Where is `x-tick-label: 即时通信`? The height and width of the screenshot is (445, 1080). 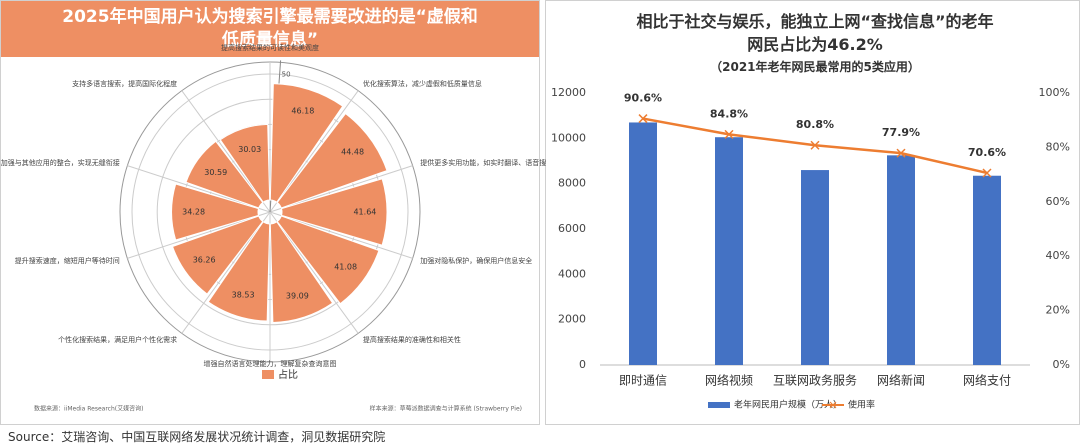
x-tick-label: 即时通信 is located at coordinates (643, 381).